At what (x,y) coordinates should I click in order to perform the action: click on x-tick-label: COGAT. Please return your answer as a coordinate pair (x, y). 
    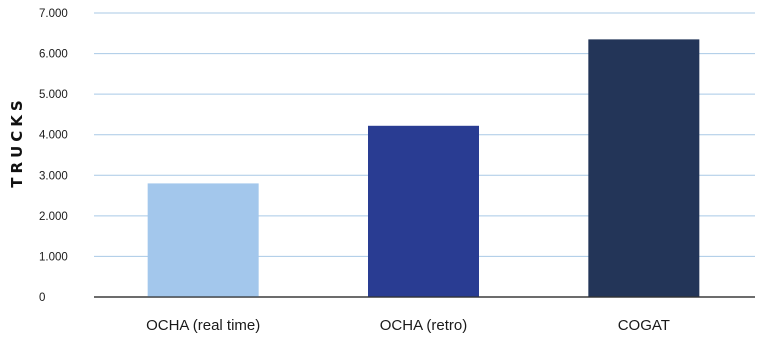
    Looking at the image, I should click on (644, 325).